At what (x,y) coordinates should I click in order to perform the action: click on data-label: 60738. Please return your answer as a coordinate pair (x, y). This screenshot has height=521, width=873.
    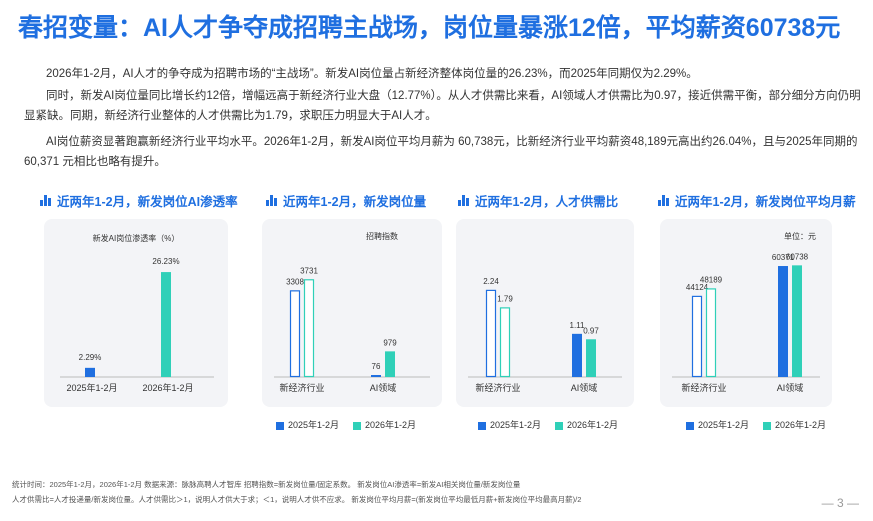
    Looking at the image, I should click on (797, 256).